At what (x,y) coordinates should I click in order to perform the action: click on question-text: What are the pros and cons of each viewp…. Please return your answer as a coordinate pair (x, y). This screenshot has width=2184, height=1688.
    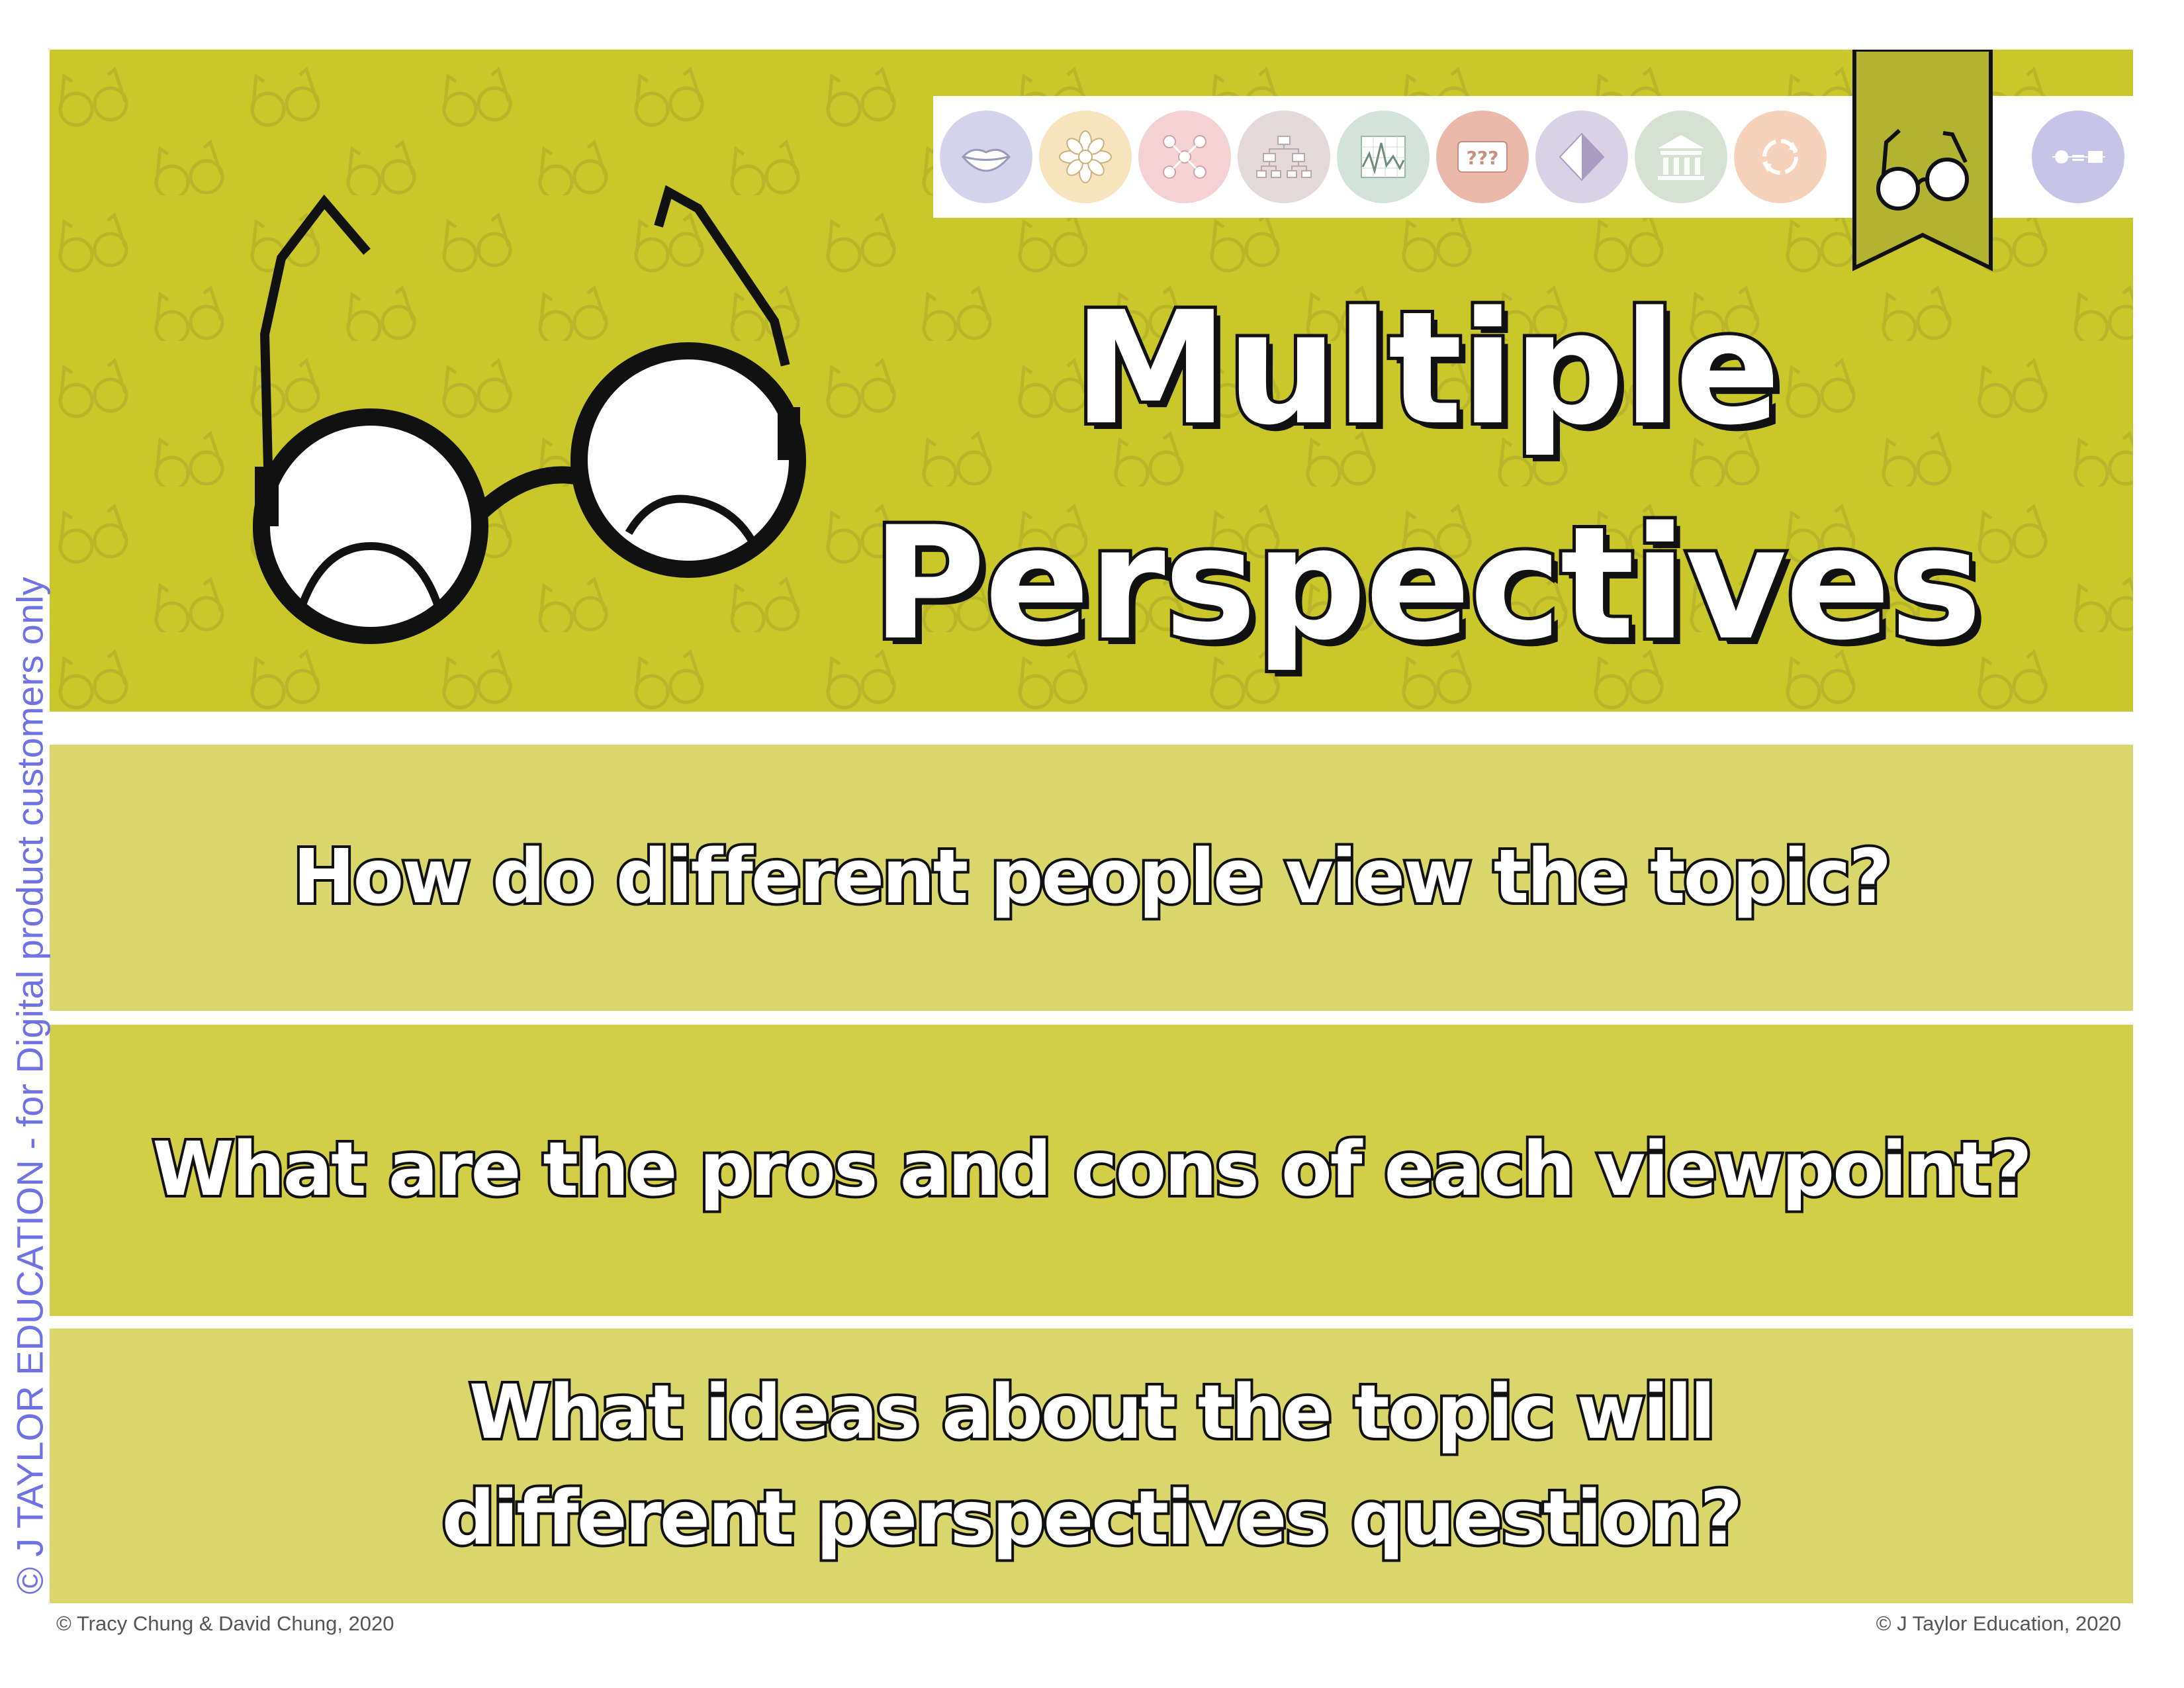
    Looking at the image, I should click on (1092, 1169).